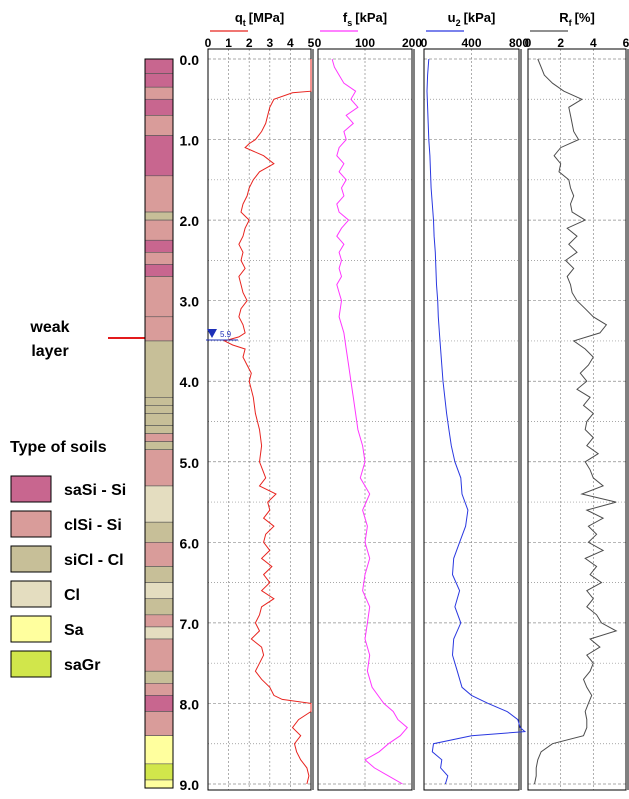 This screenshot has width=629, height=799. I want to click on water-level-marker: 5.9, so click(222, 334).